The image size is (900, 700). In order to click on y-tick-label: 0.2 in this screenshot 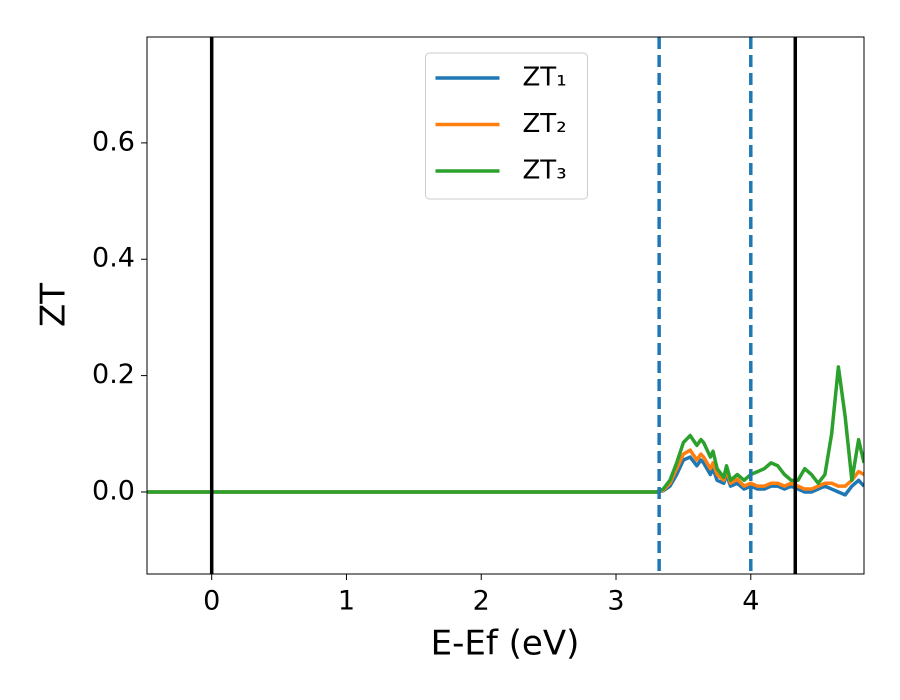, I will do `click(113, 374)`.